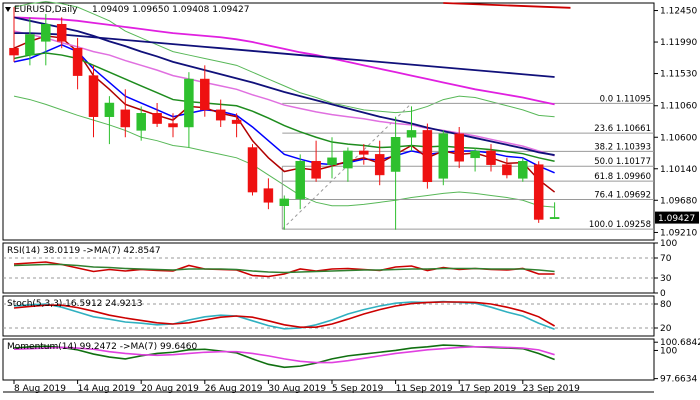 The height and width of the screenshot is (400, 700). Describe the element at coordinates (666, 329) in the screenshot. I see `stoch-axis-label: 20` at that location.